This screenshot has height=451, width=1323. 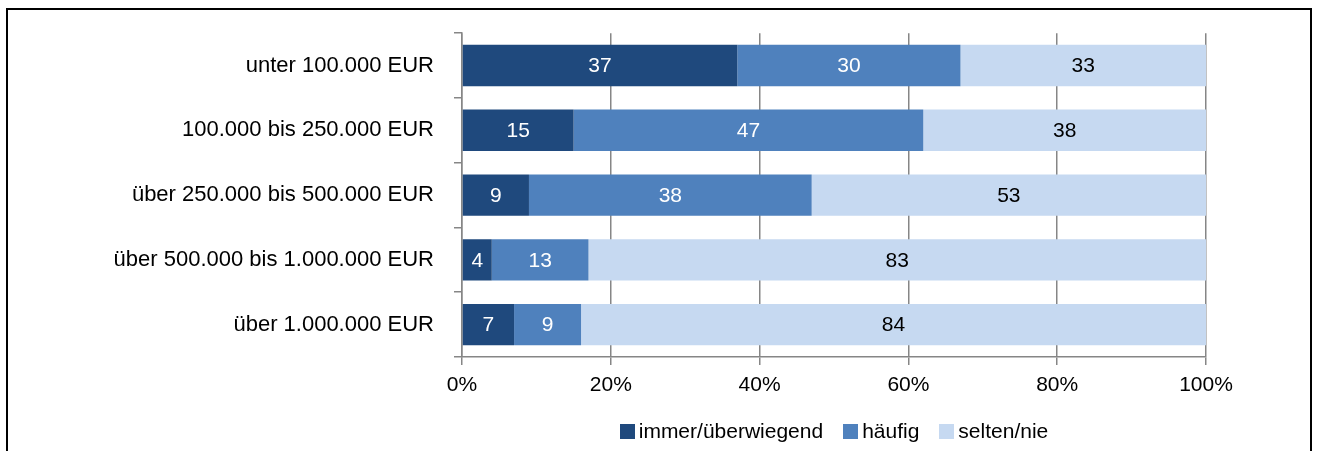 What do you see at coordinates (282, 194) in the screenshot?
I see `y-tick-label: über 250.000 bis 500.000 EUR` at bounding box center [282, 194].